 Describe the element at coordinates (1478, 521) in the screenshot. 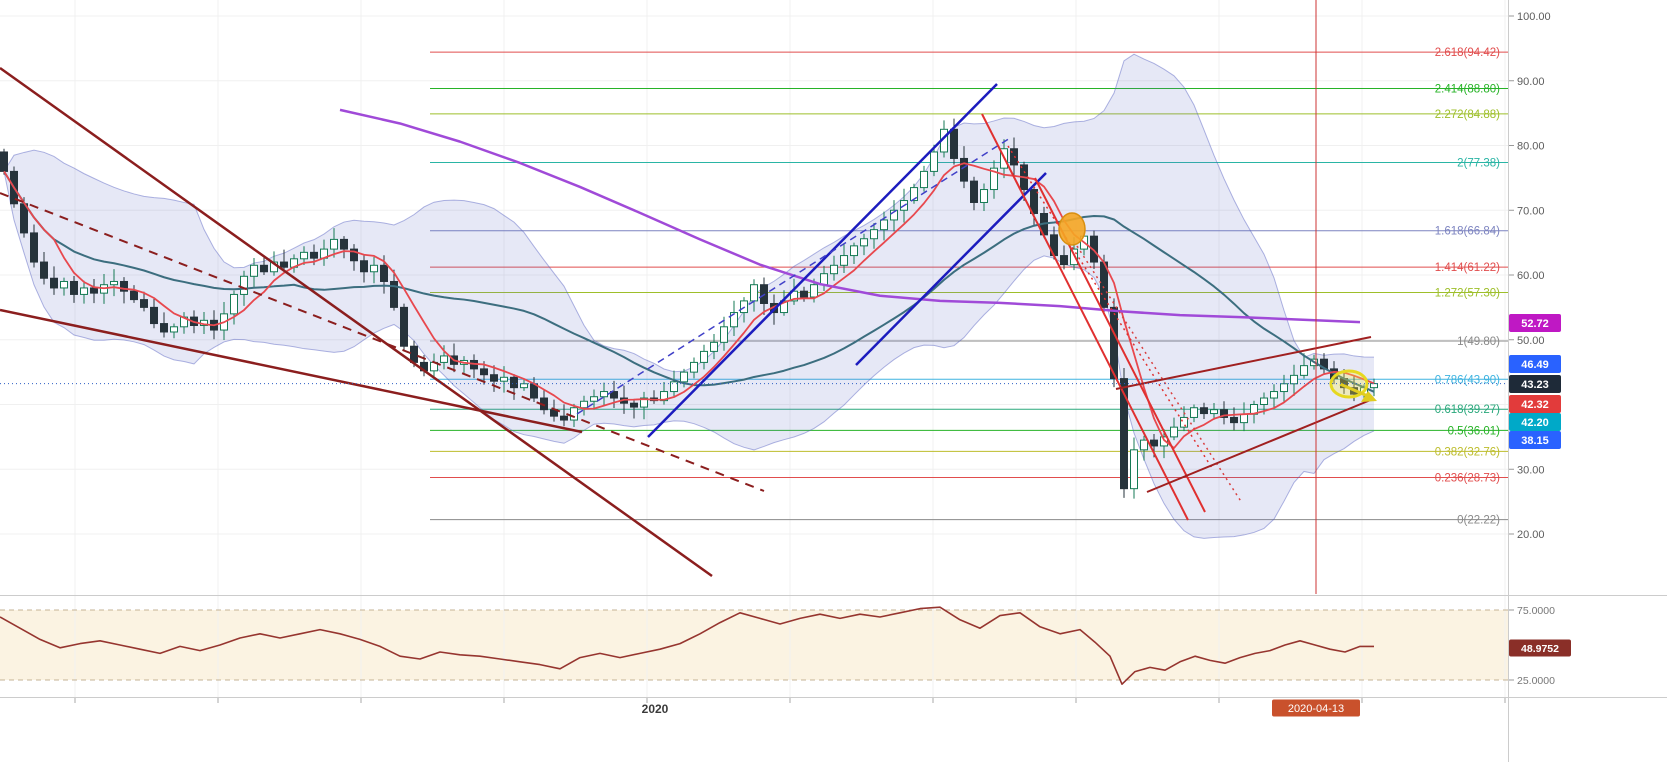

I see `fib-level-label: 0(22.22)` at that location.